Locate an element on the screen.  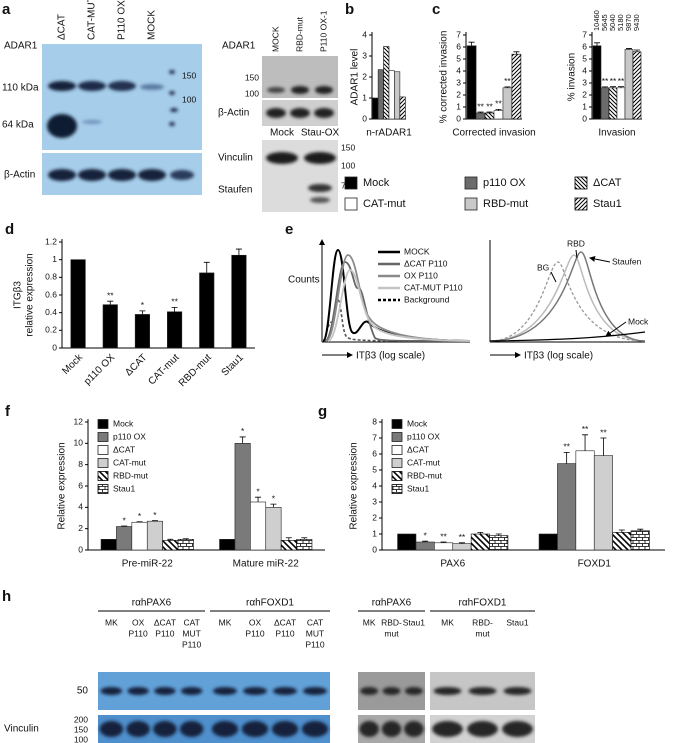
lane-label: Stau-OX is located at coordinates (320, 133).